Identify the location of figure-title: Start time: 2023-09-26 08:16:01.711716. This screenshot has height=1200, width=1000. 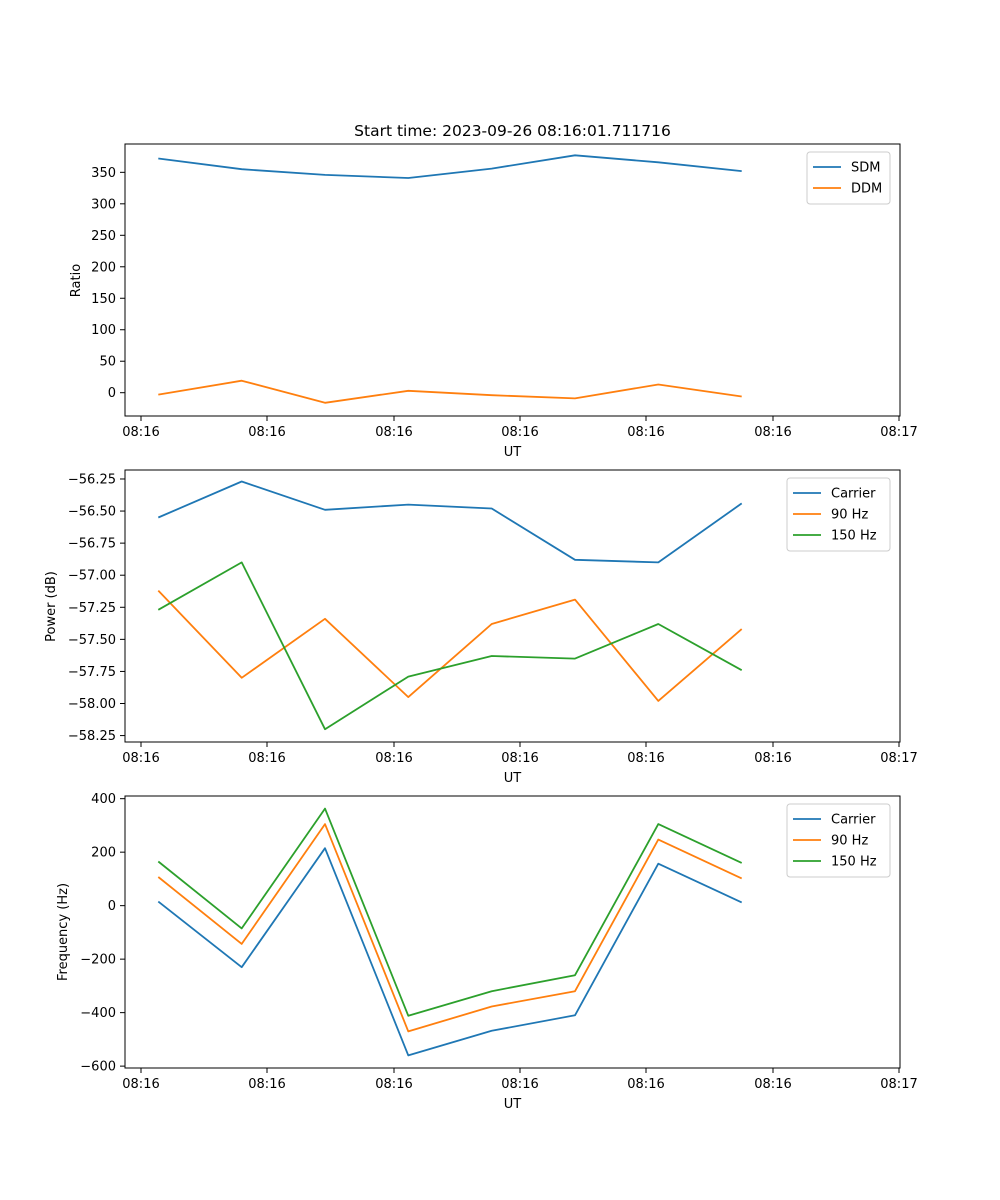
(512, 131).